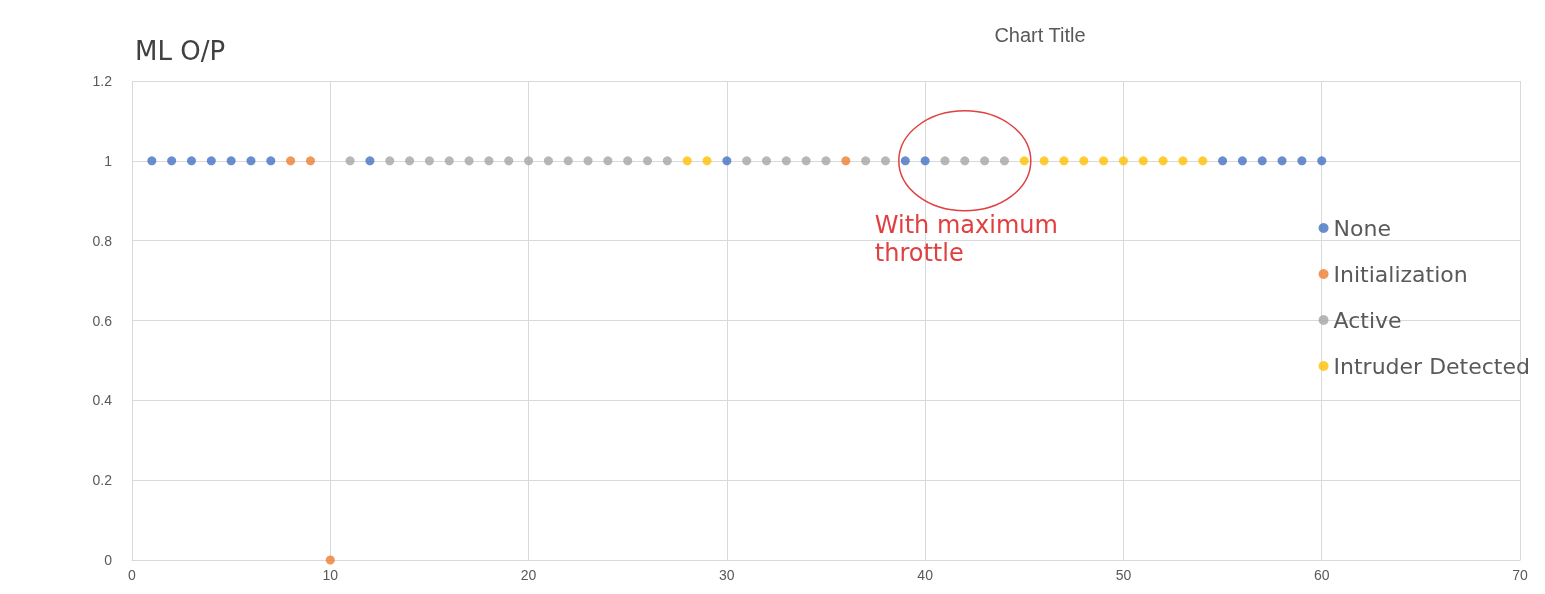  I want to click on y-tick-label: 0, so click(108, 560).